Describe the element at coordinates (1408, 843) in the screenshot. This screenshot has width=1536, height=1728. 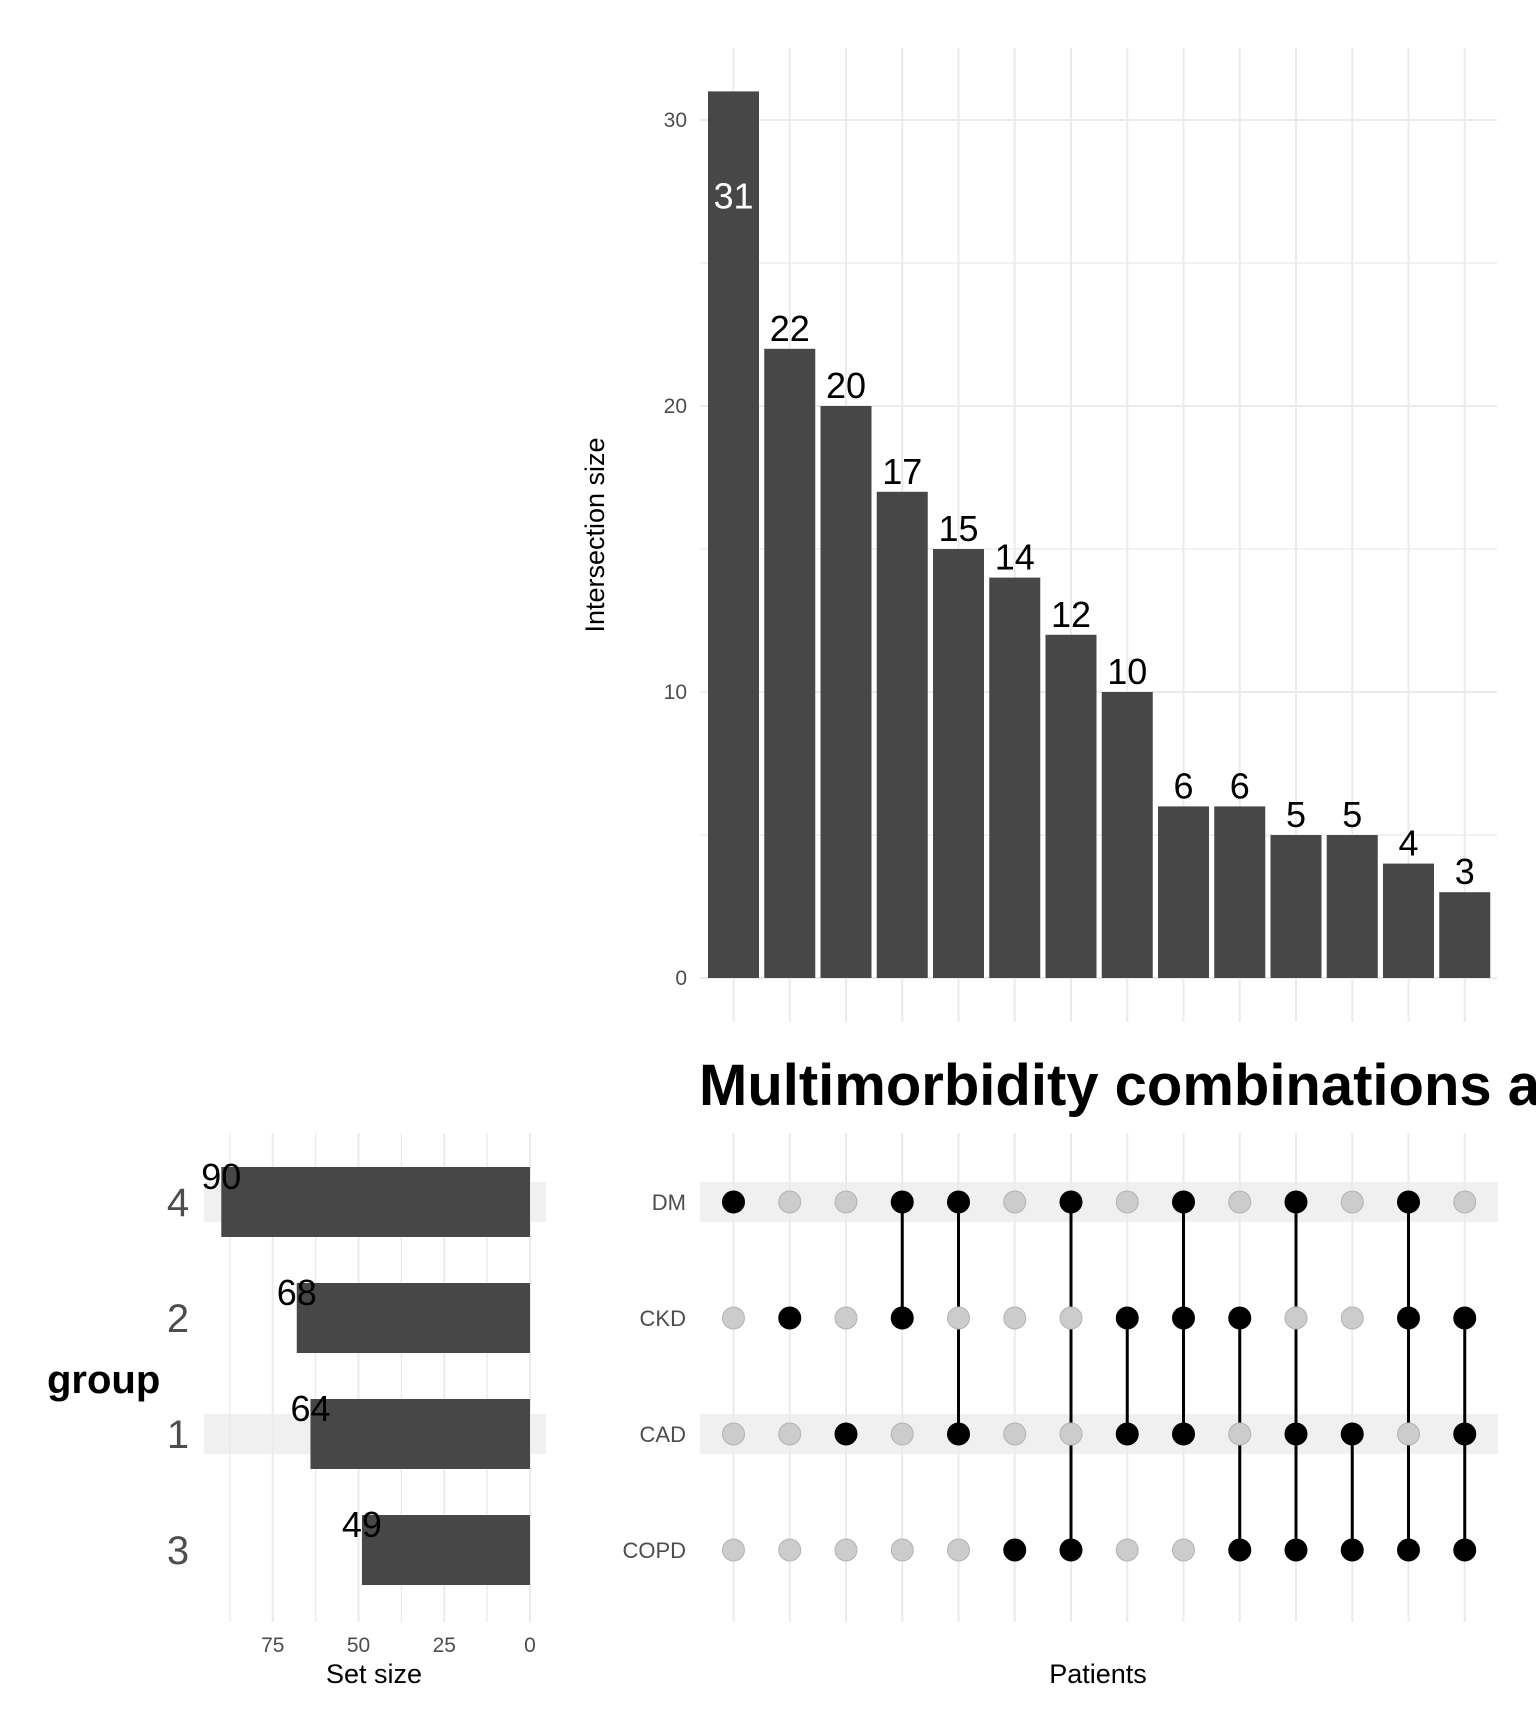
I see `intersection-bar-label: 4` at that location.